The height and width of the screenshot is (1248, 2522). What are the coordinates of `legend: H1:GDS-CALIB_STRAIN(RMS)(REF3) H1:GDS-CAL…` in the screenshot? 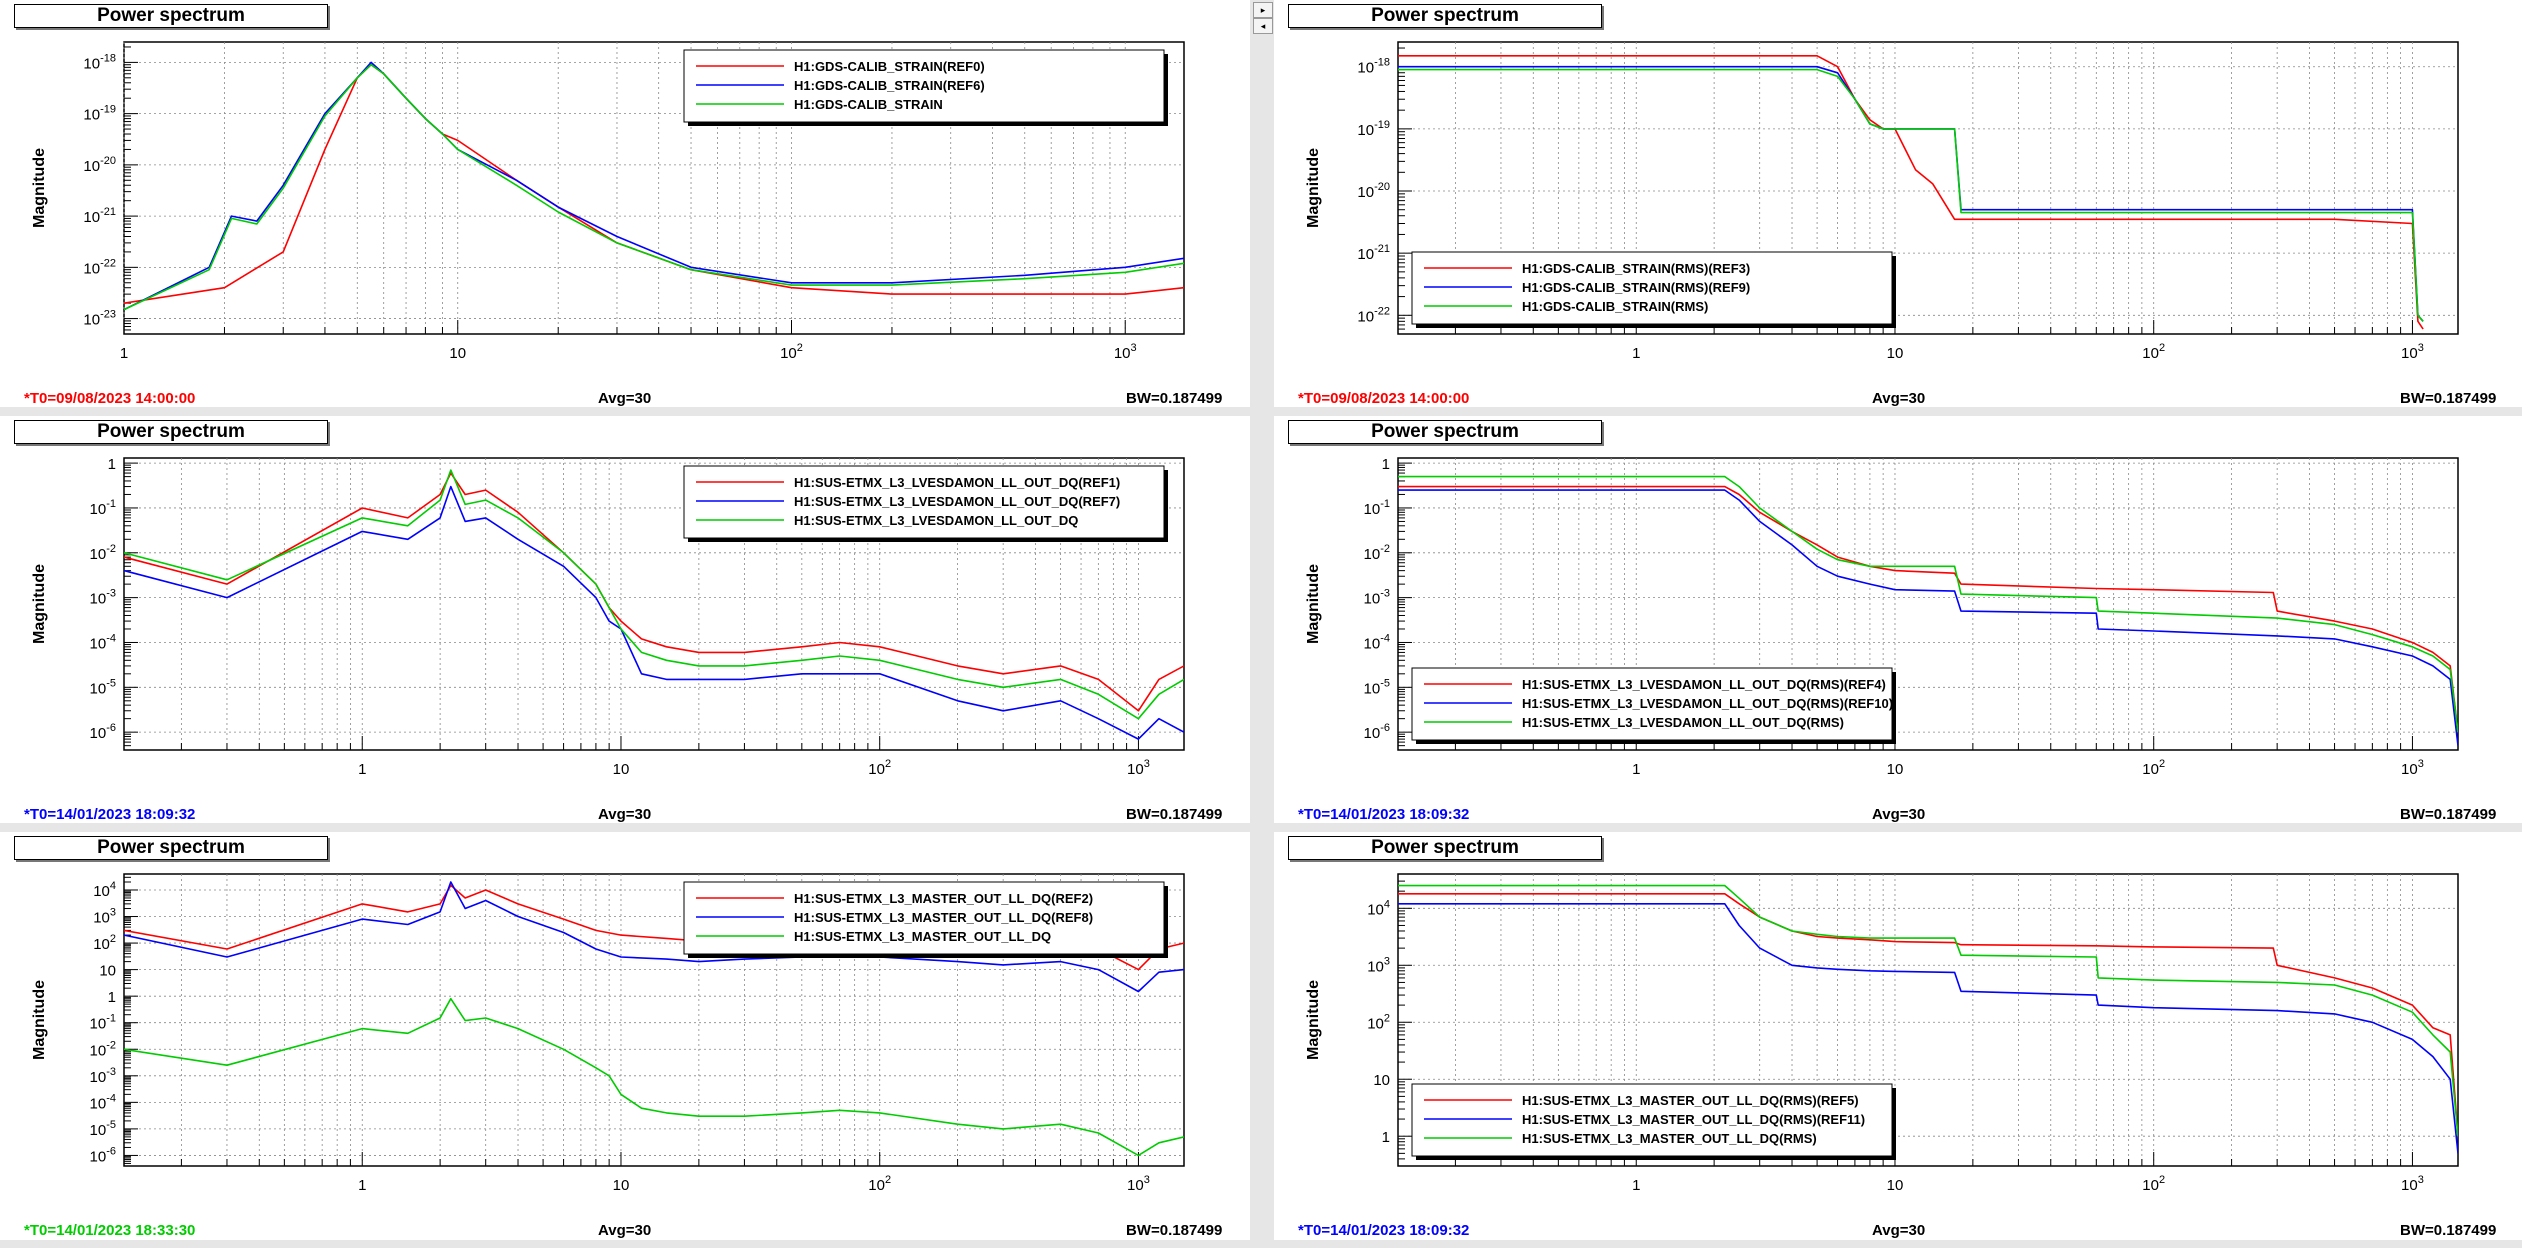 It's located at (1653, 289).